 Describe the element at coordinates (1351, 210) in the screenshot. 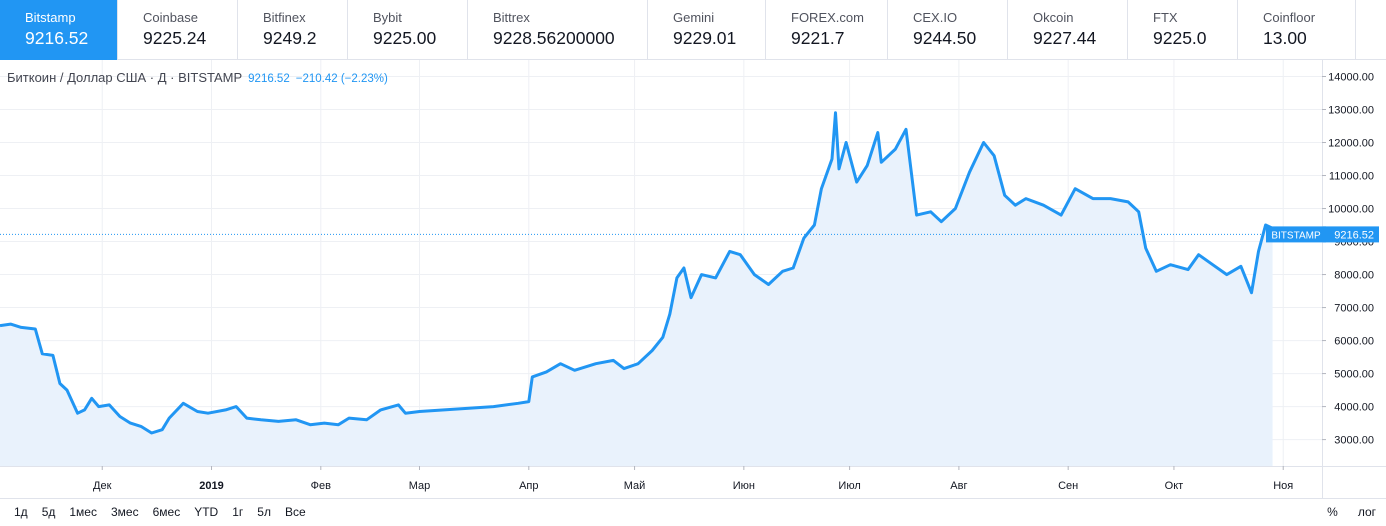

I see `y-tick-label: 10000.00` at that location.